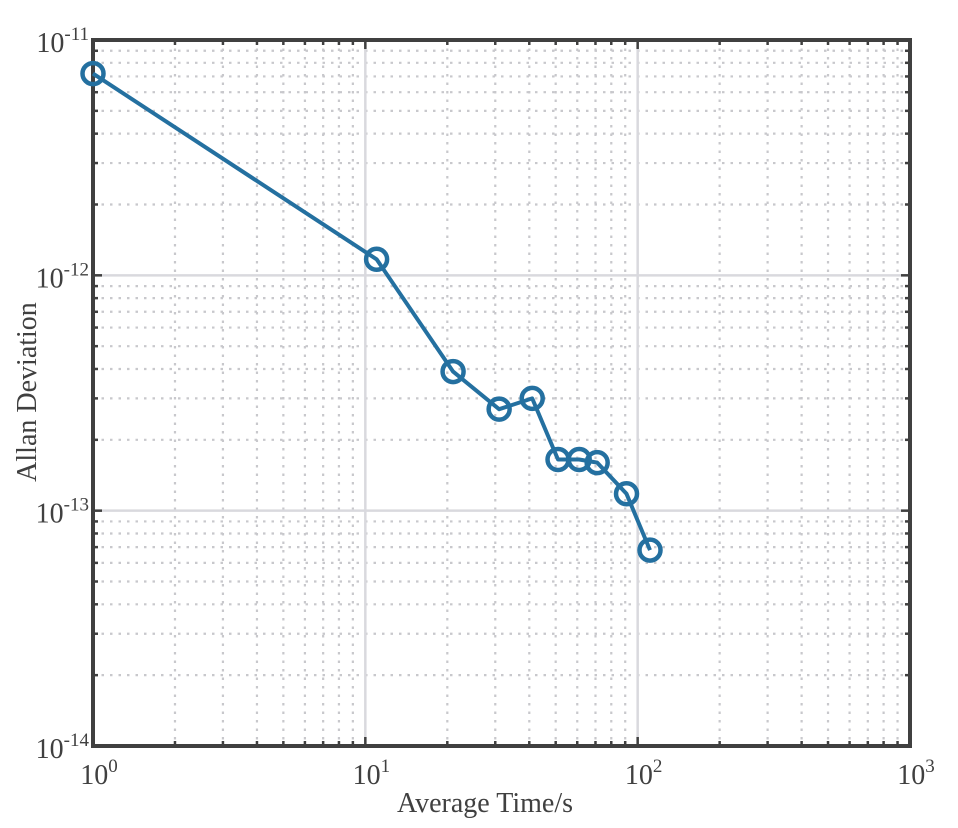  I want to click on x-tick-label: 10¹, so click(372, 773).